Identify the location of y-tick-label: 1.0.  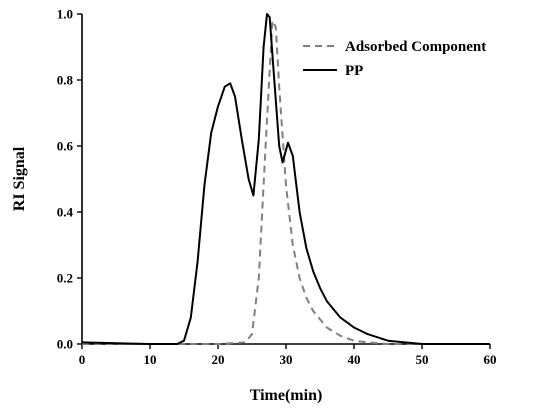
(65, 14).